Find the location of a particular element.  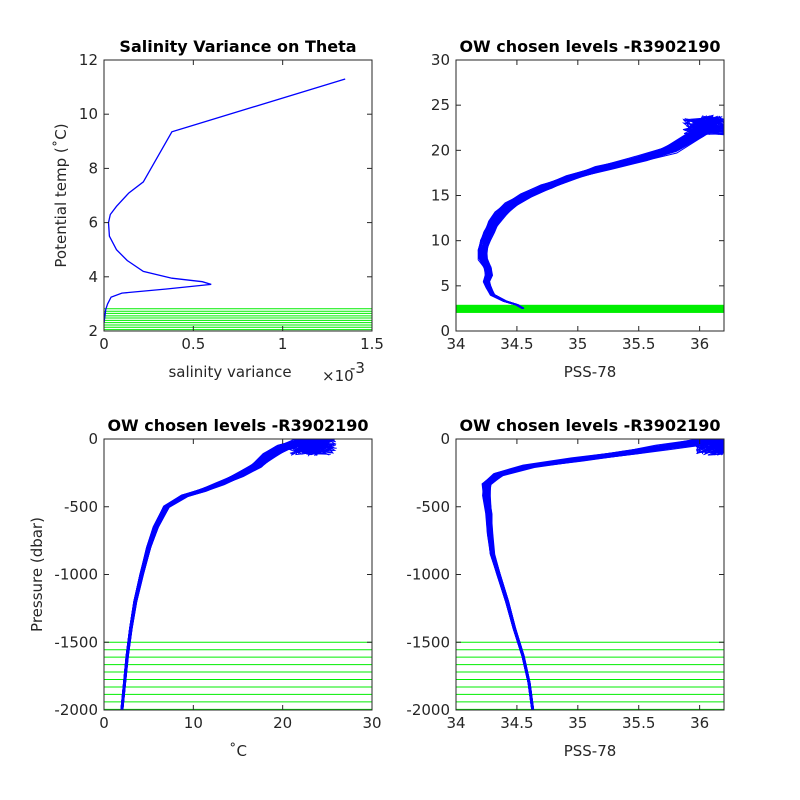

x-axis-exponent: ×10 is located at coordinates (338, 376).